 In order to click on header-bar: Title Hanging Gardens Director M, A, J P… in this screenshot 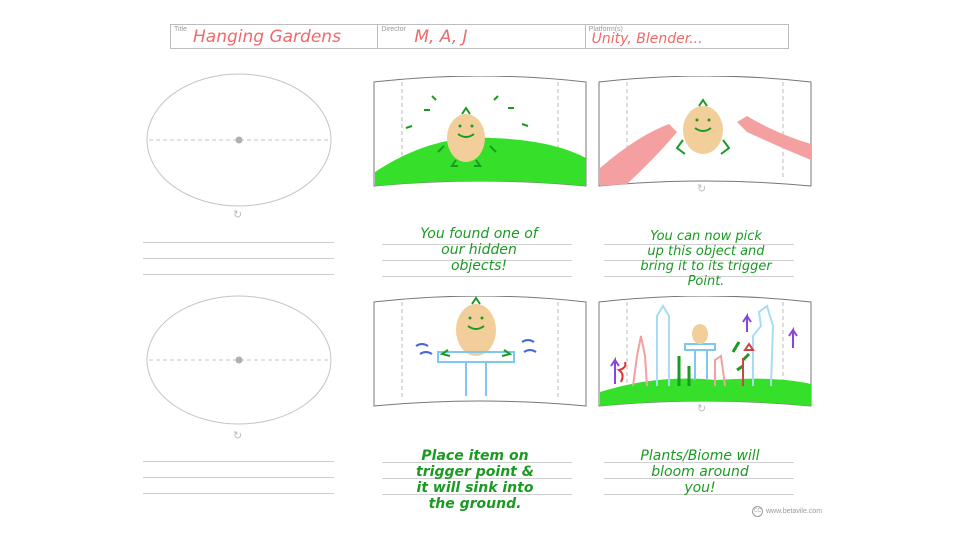, I will do `click(479, 36)`.